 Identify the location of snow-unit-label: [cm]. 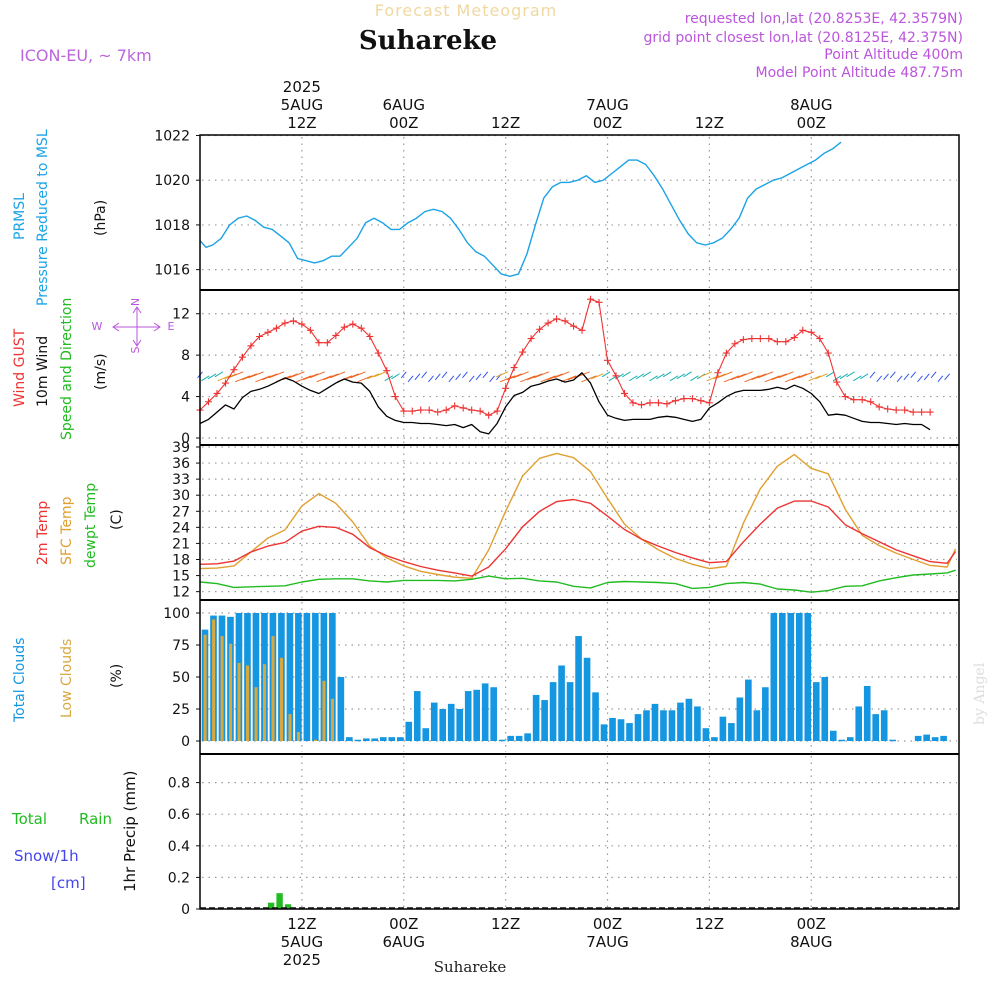
(68, 883).